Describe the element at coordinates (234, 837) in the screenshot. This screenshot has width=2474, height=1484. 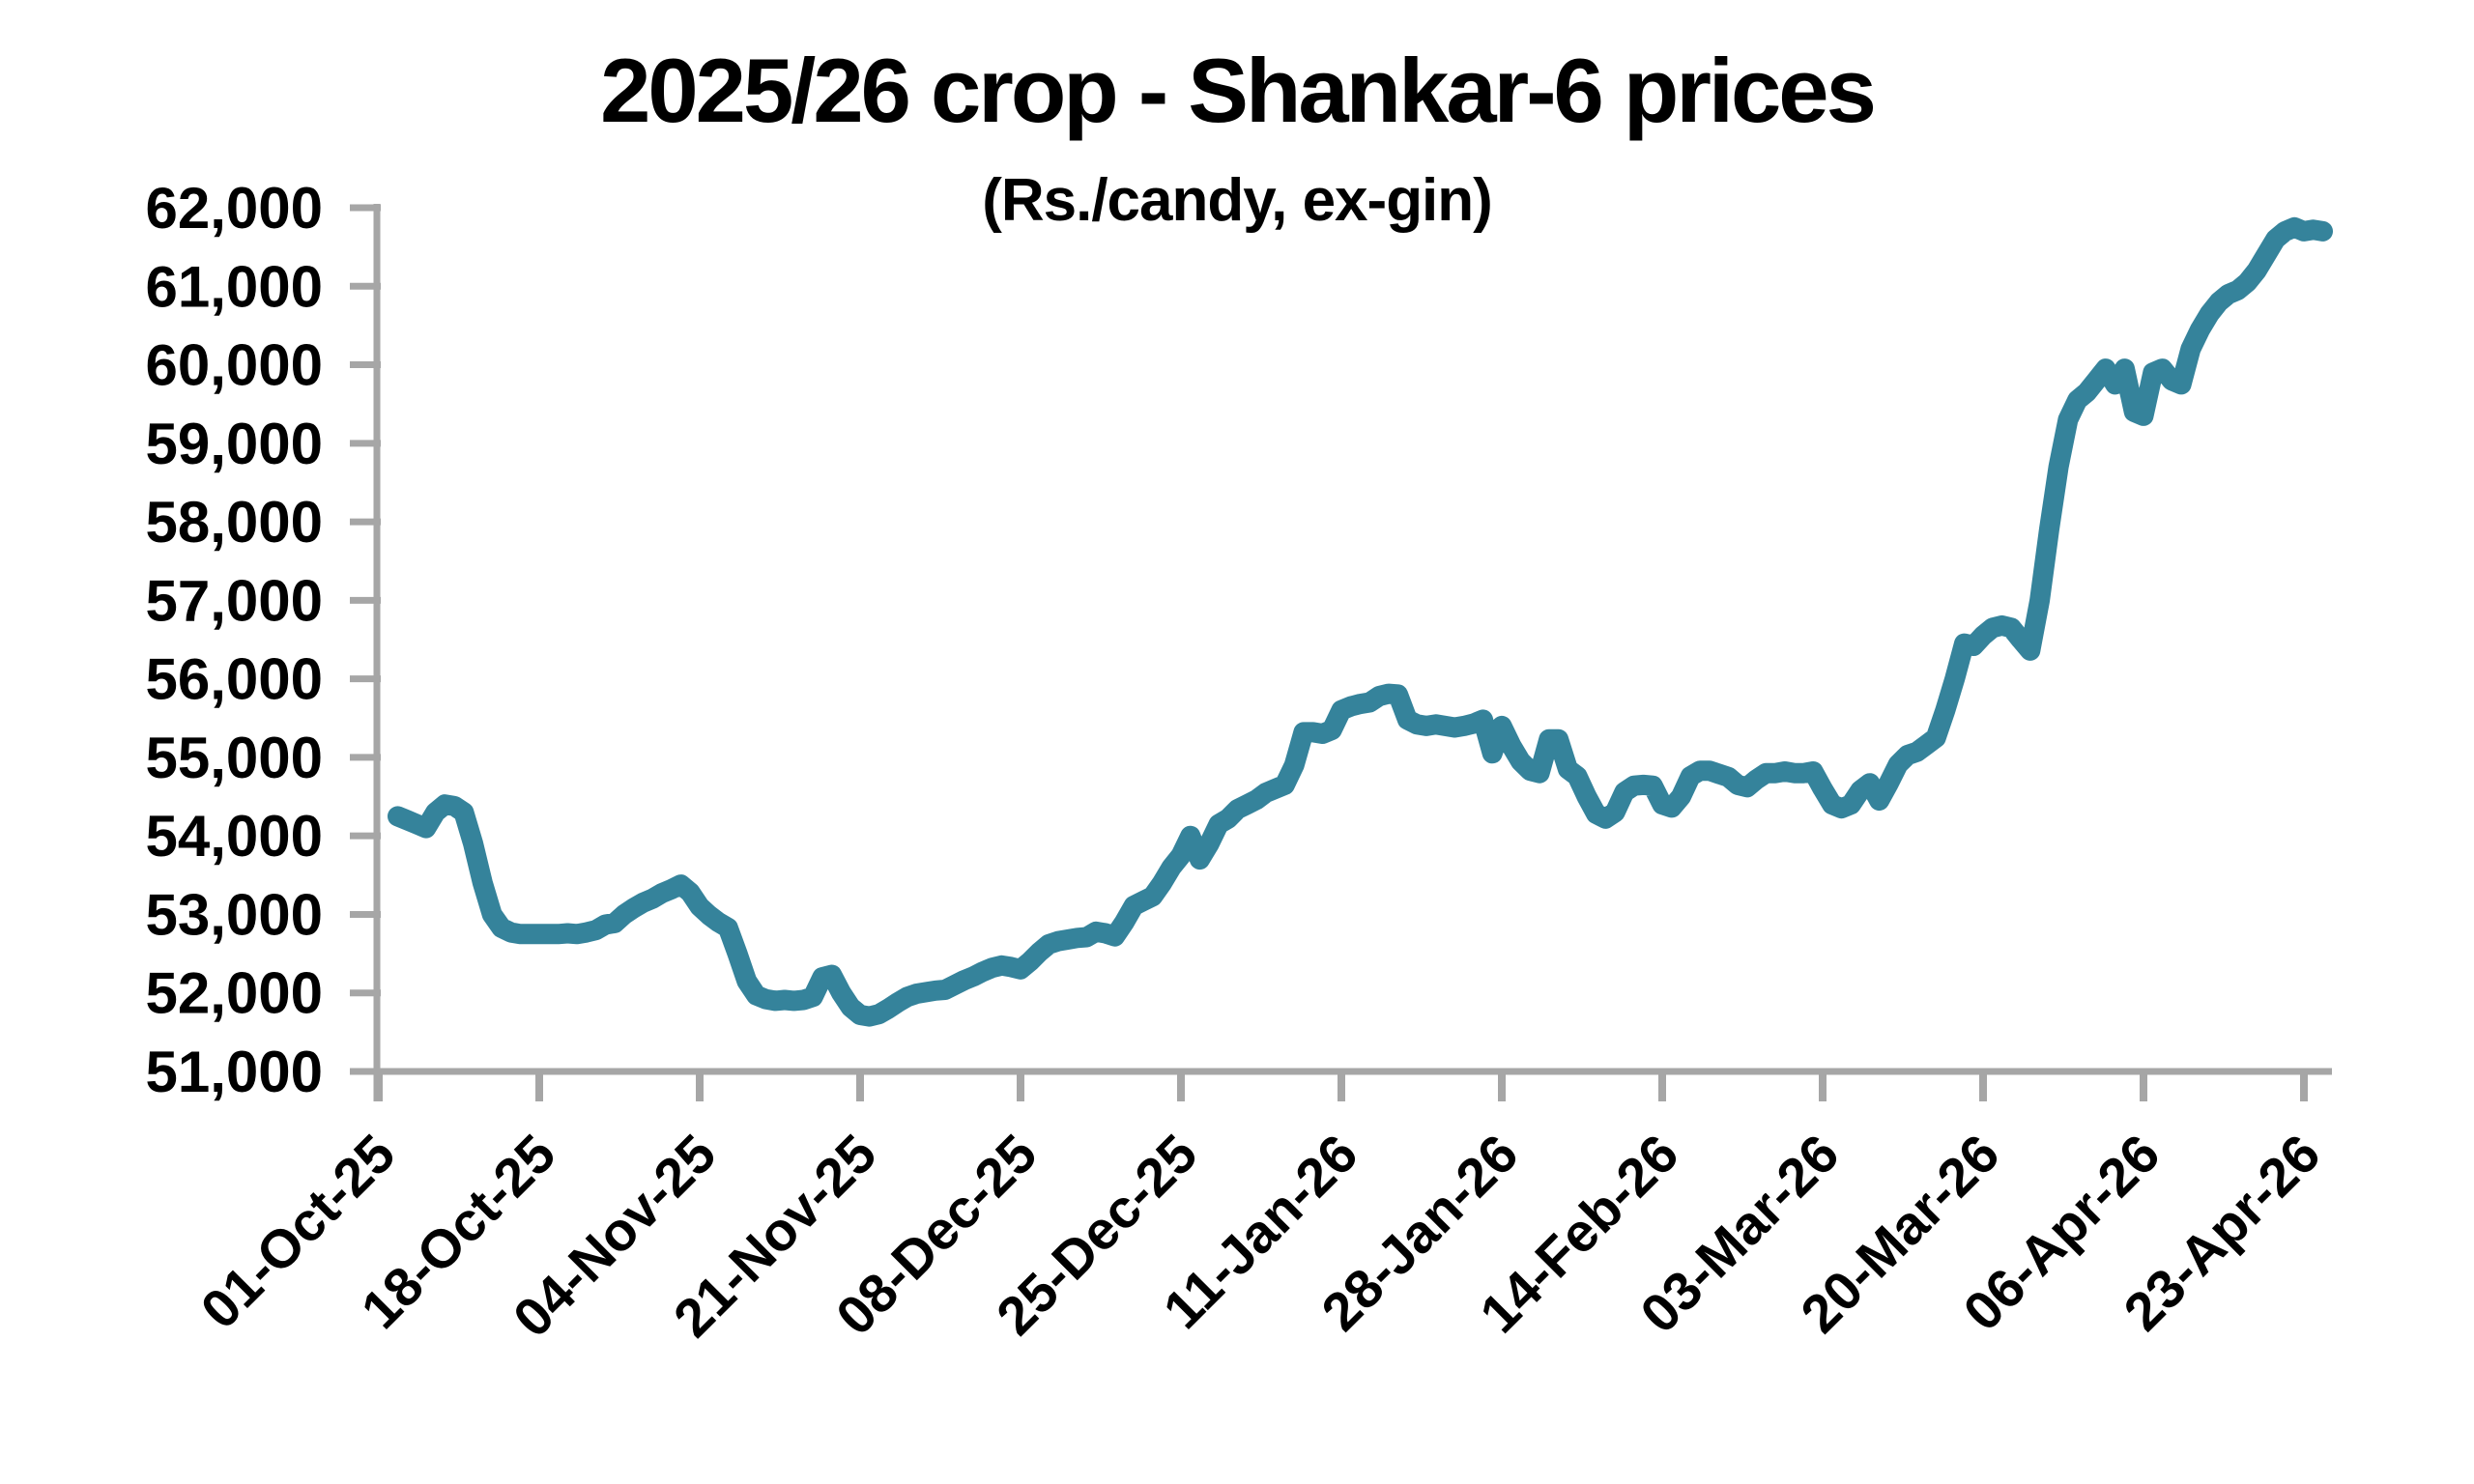
I see `y-tick-label: 54,000` at that location.